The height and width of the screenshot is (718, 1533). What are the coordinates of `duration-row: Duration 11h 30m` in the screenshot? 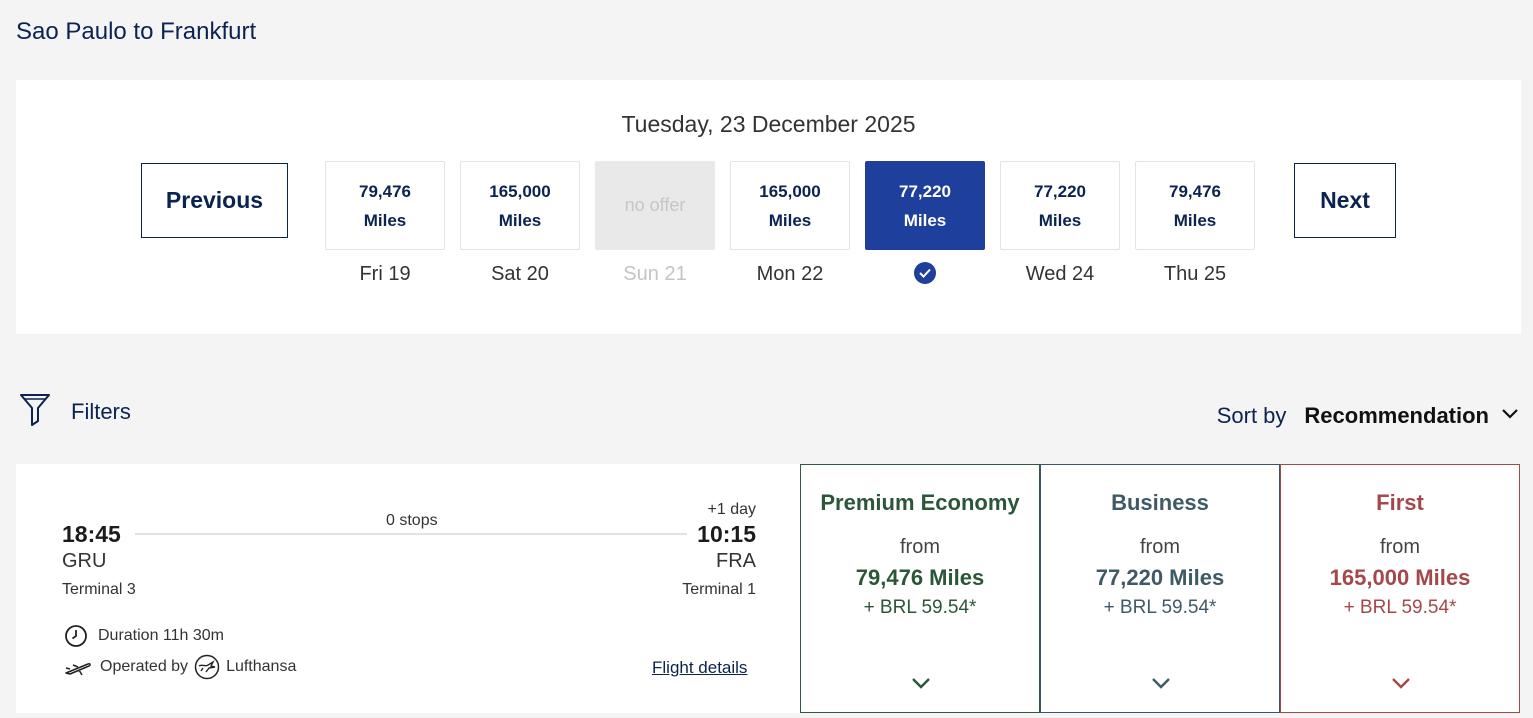 It's located at (144, 636).